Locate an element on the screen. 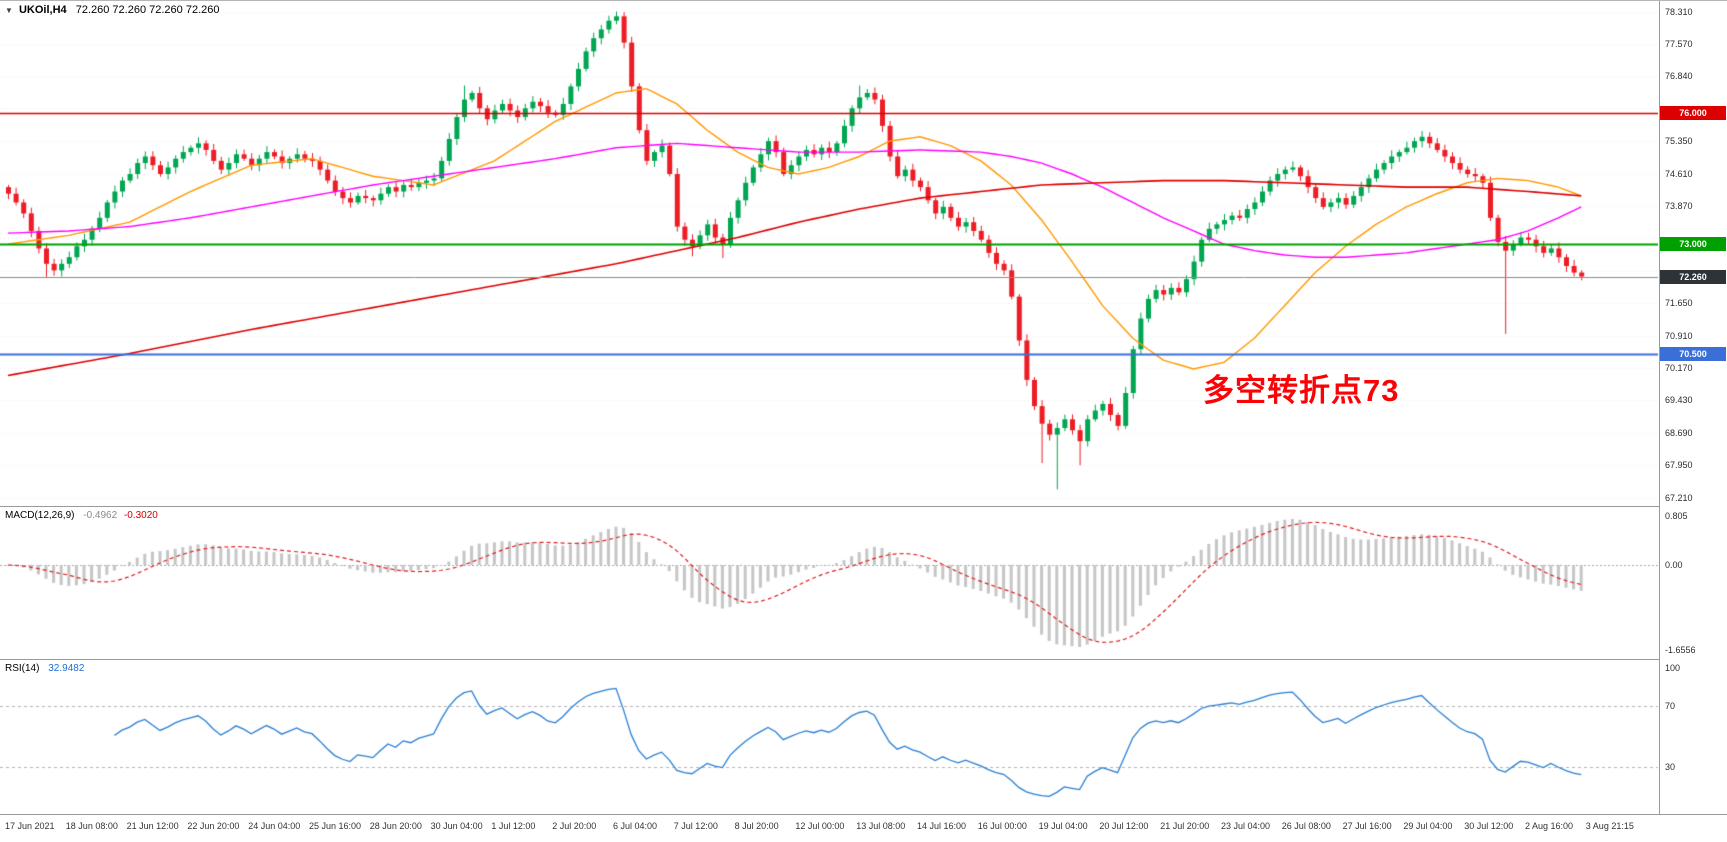 Image resolution: width=1727 pixels, height=842 pixels. price-tick: 67.950 is located at coordinates (1679, 465).